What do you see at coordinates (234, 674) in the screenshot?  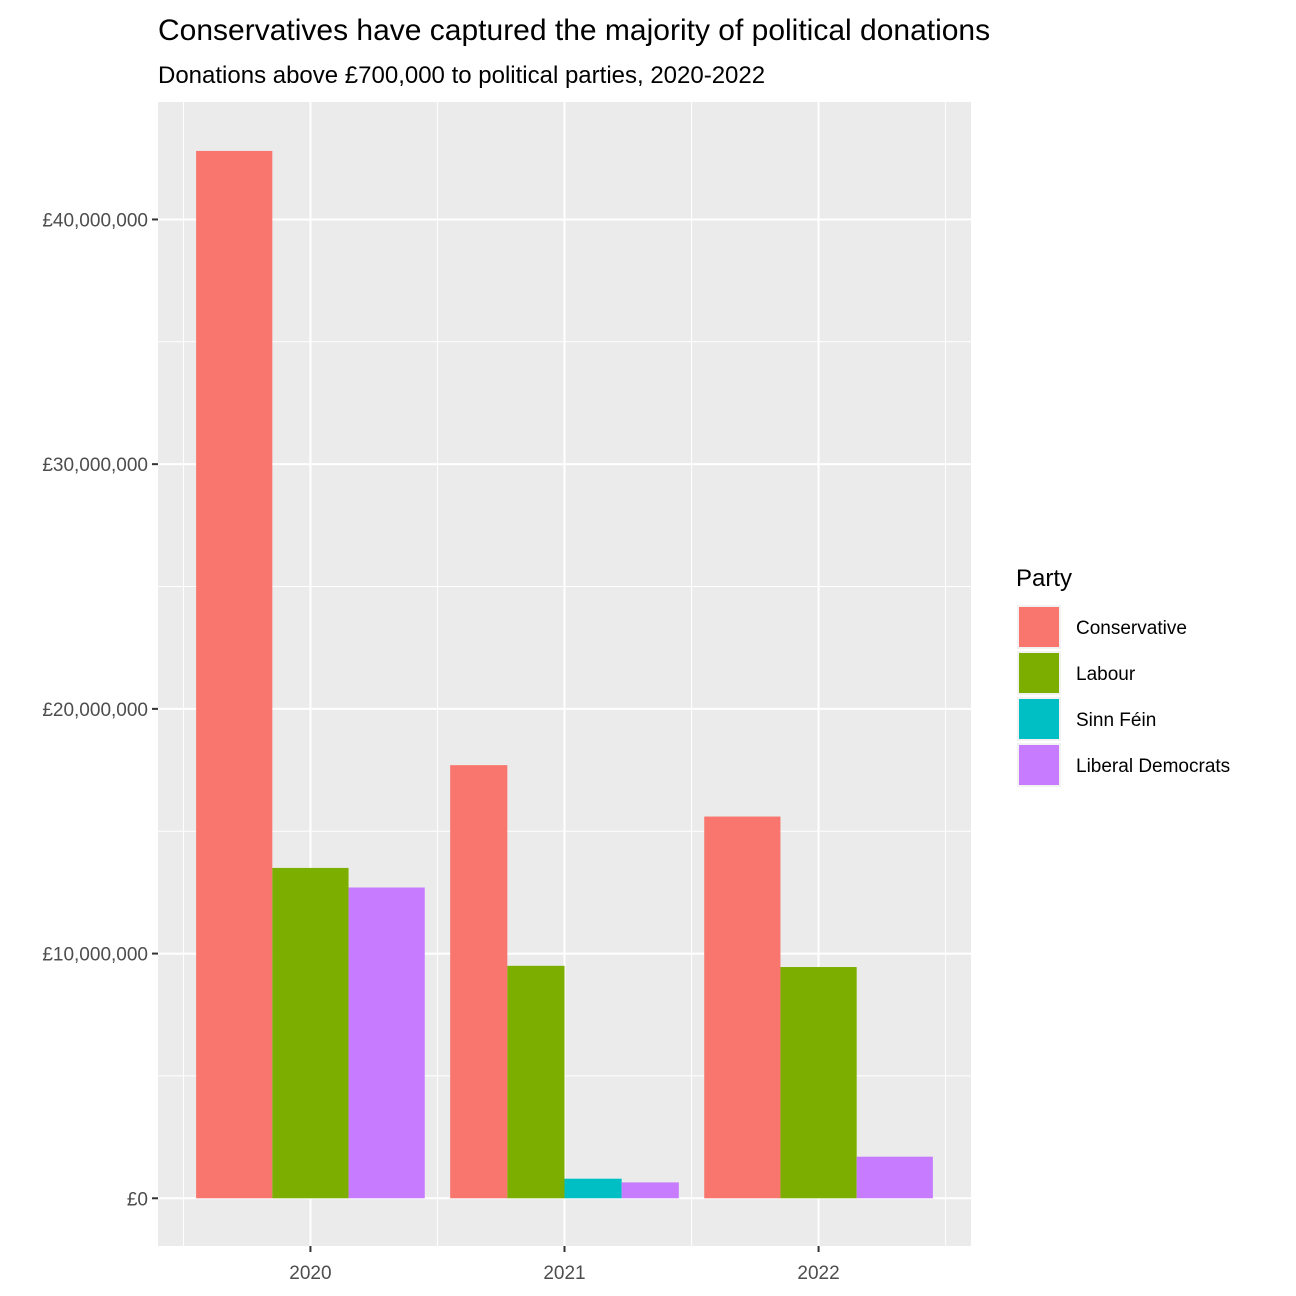 I see `bar-conservative-2020` at bounding box center [234, 674].